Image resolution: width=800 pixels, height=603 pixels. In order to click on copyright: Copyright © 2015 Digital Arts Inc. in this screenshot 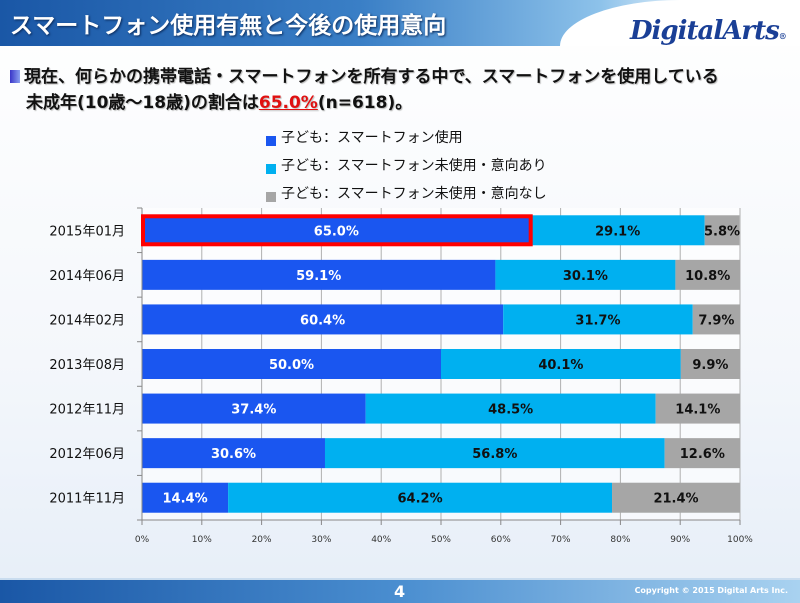, I will do `click(711, 590)`.